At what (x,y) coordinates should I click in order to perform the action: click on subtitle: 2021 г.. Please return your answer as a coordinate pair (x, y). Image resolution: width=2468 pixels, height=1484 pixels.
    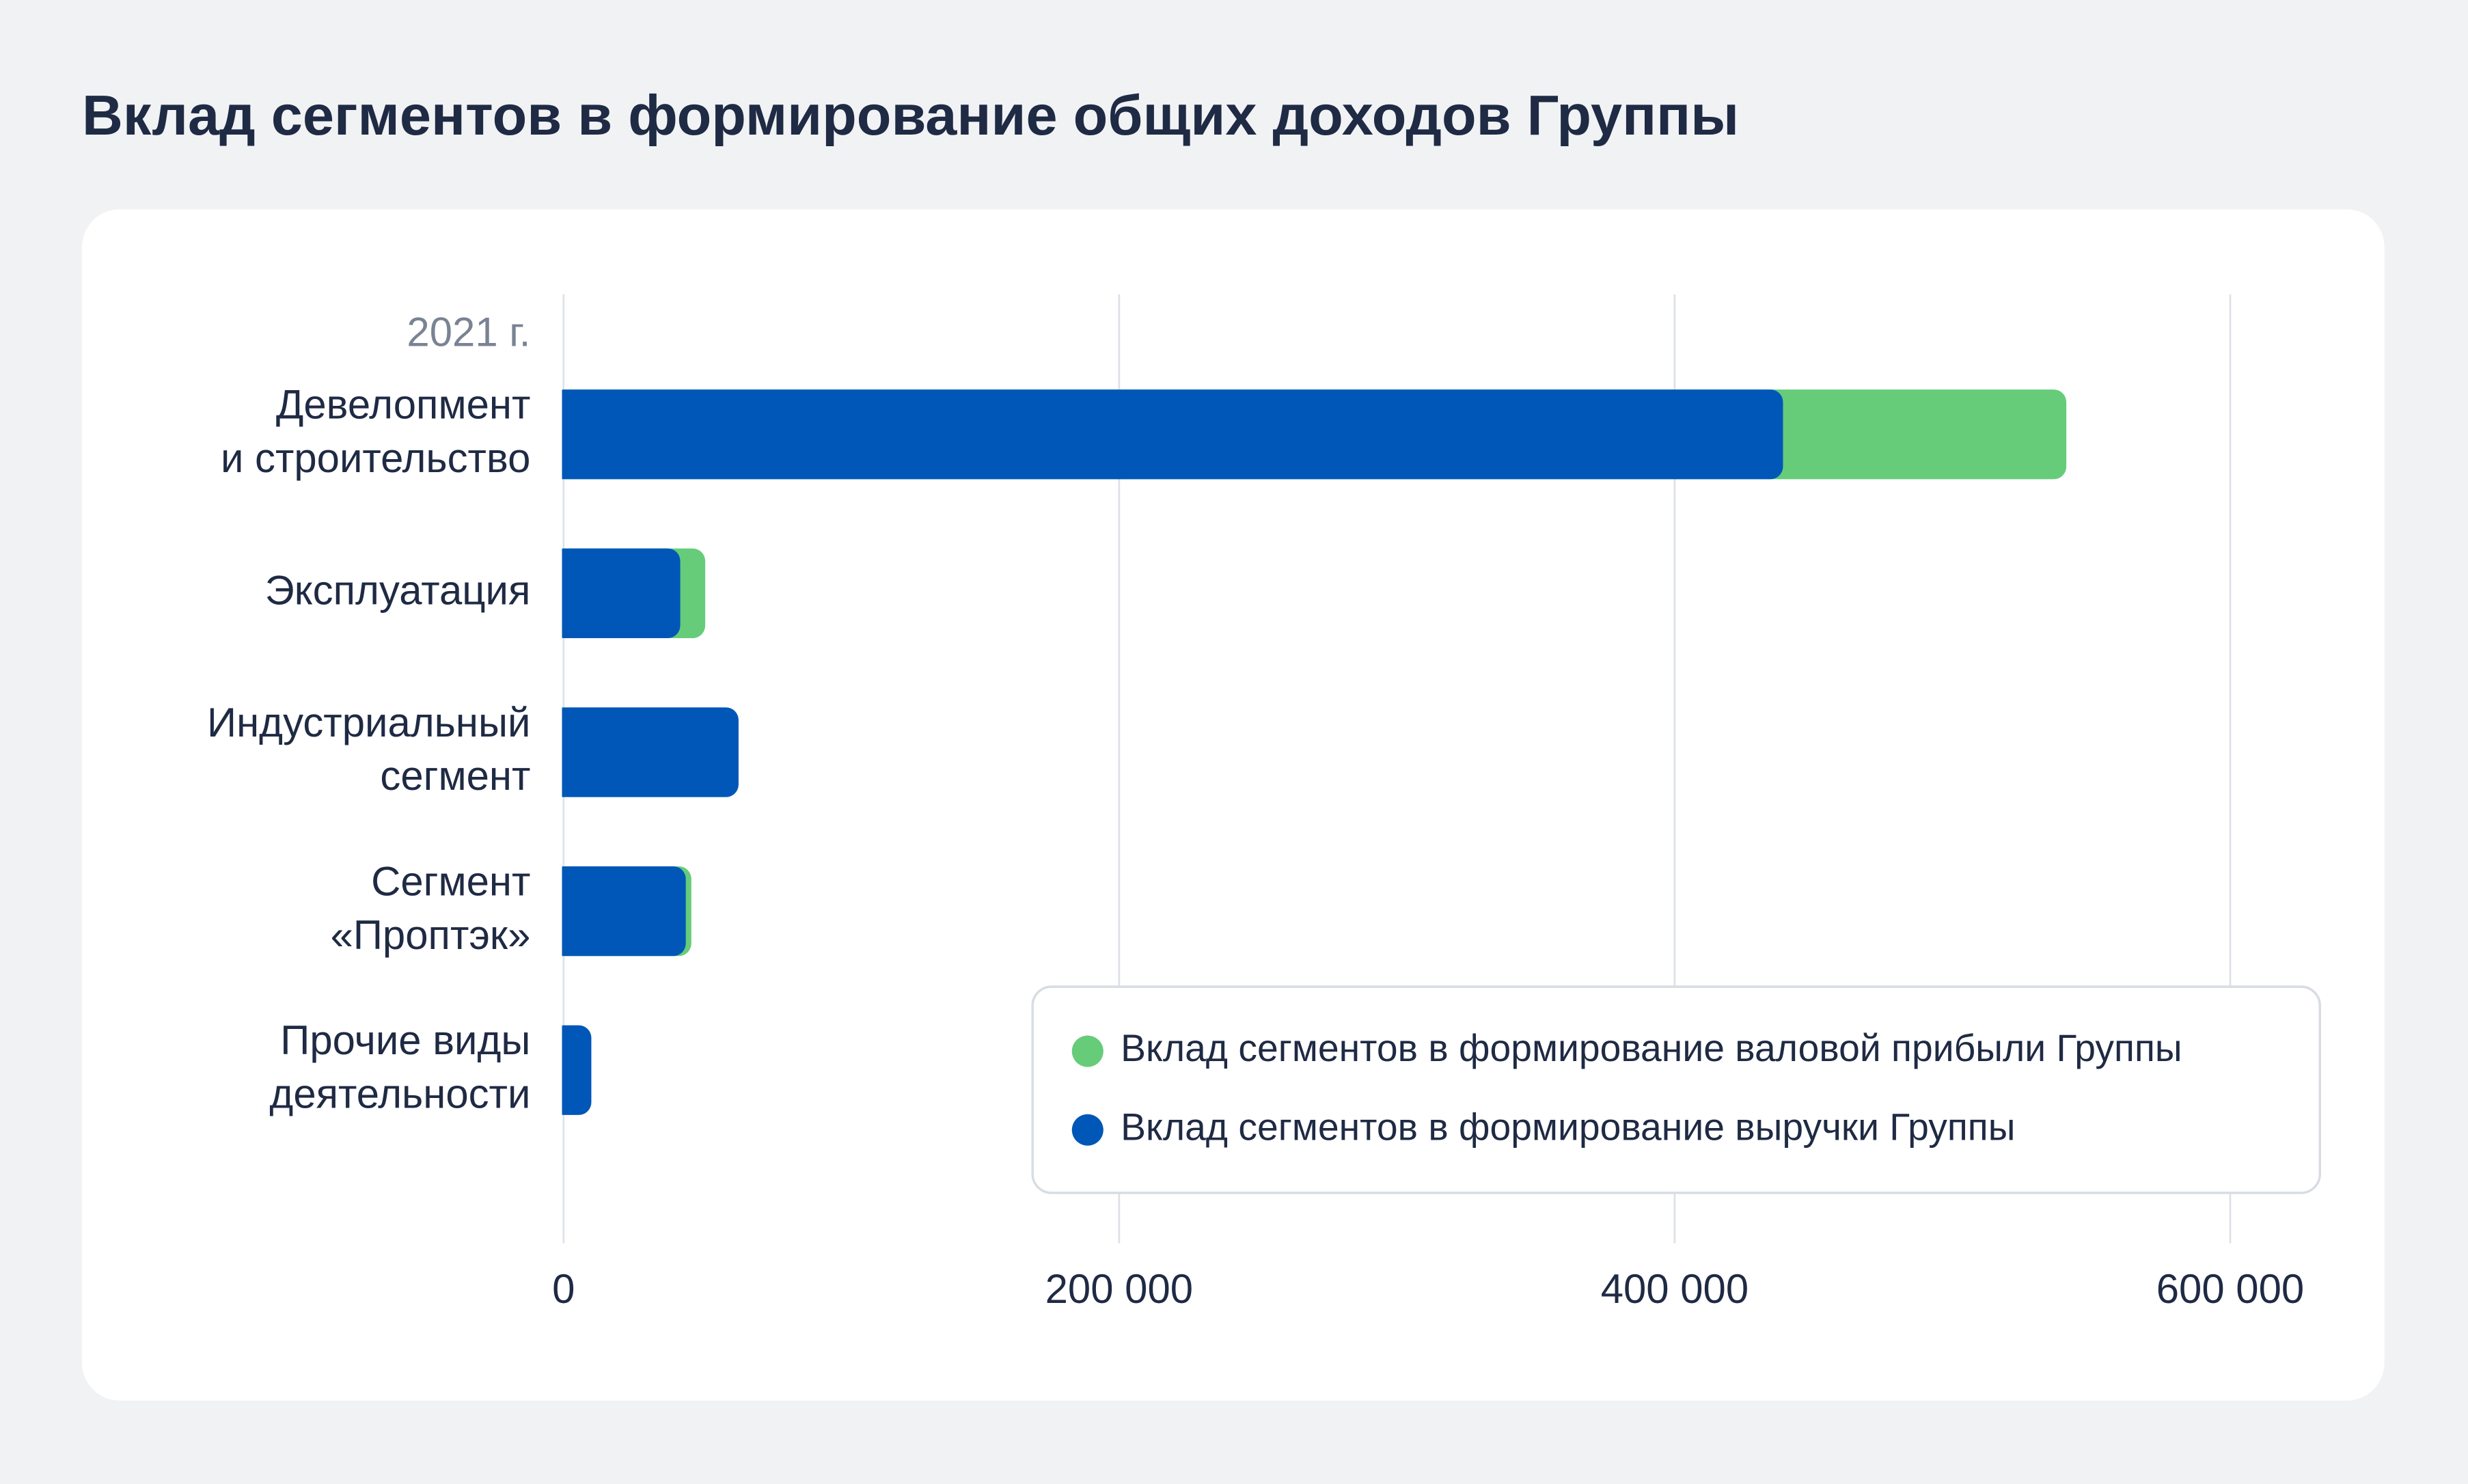
    Looking at the image, I should click on (468, 332).